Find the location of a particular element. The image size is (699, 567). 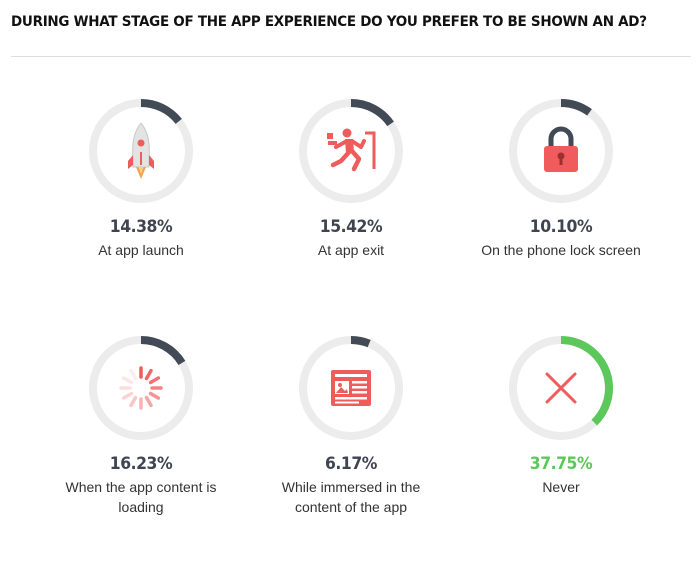

category-label: At app launch is located at coordinates (141, 250).